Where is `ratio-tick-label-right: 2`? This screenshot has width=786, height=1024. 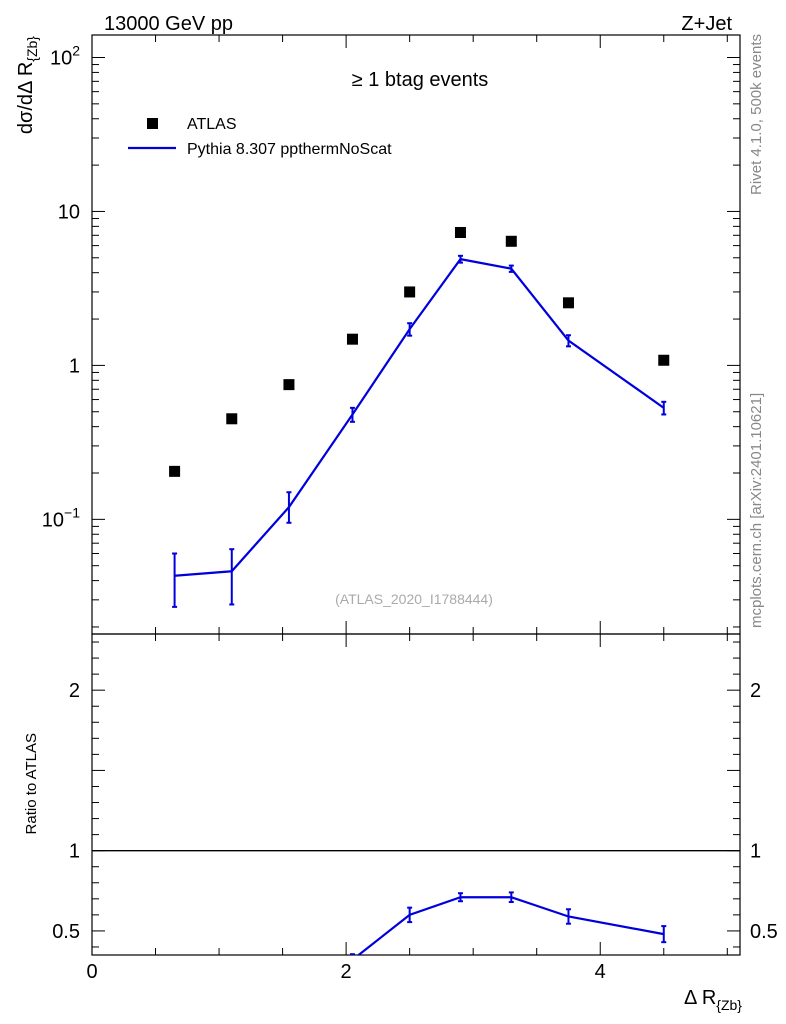
ratio-tick-label-right: 2 is located at coordinates (755, 691).